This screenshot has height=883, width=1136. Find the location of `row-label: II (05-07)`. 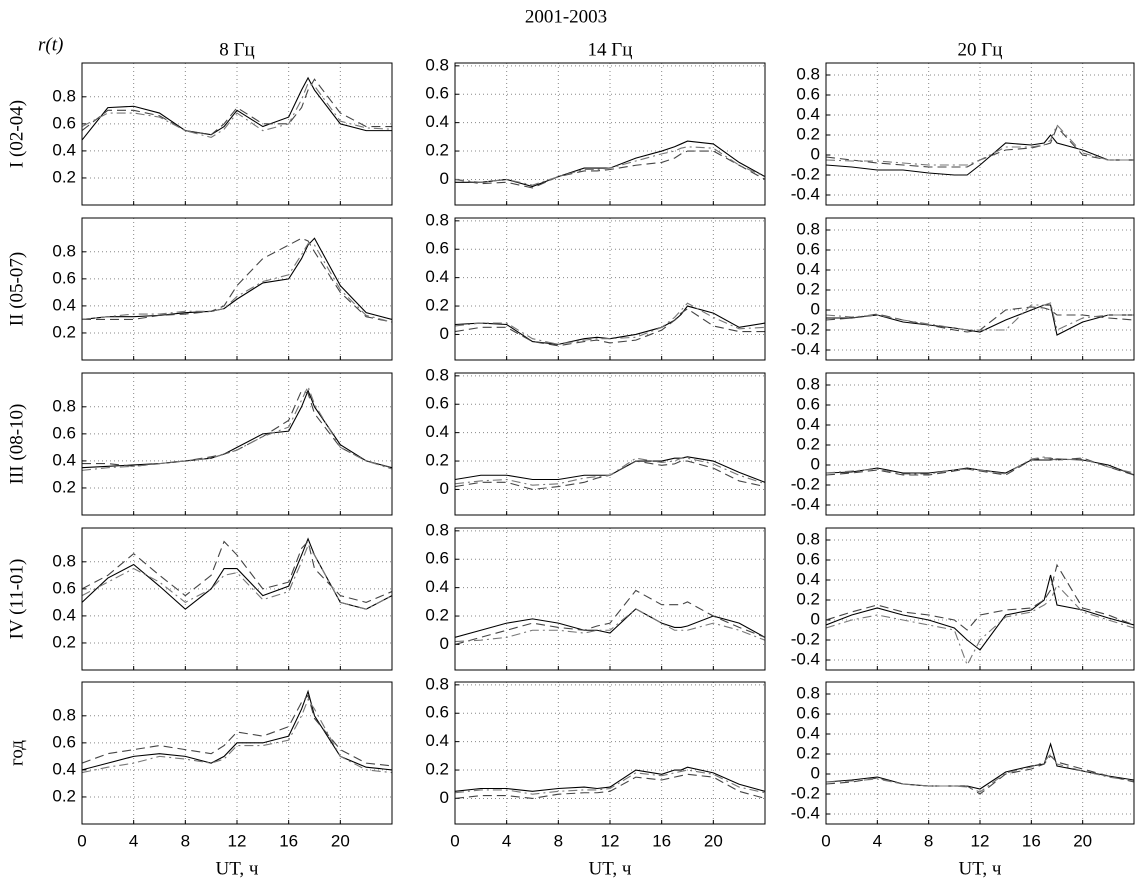

row-label: II (05-07) is located at coordinates (16, 289).